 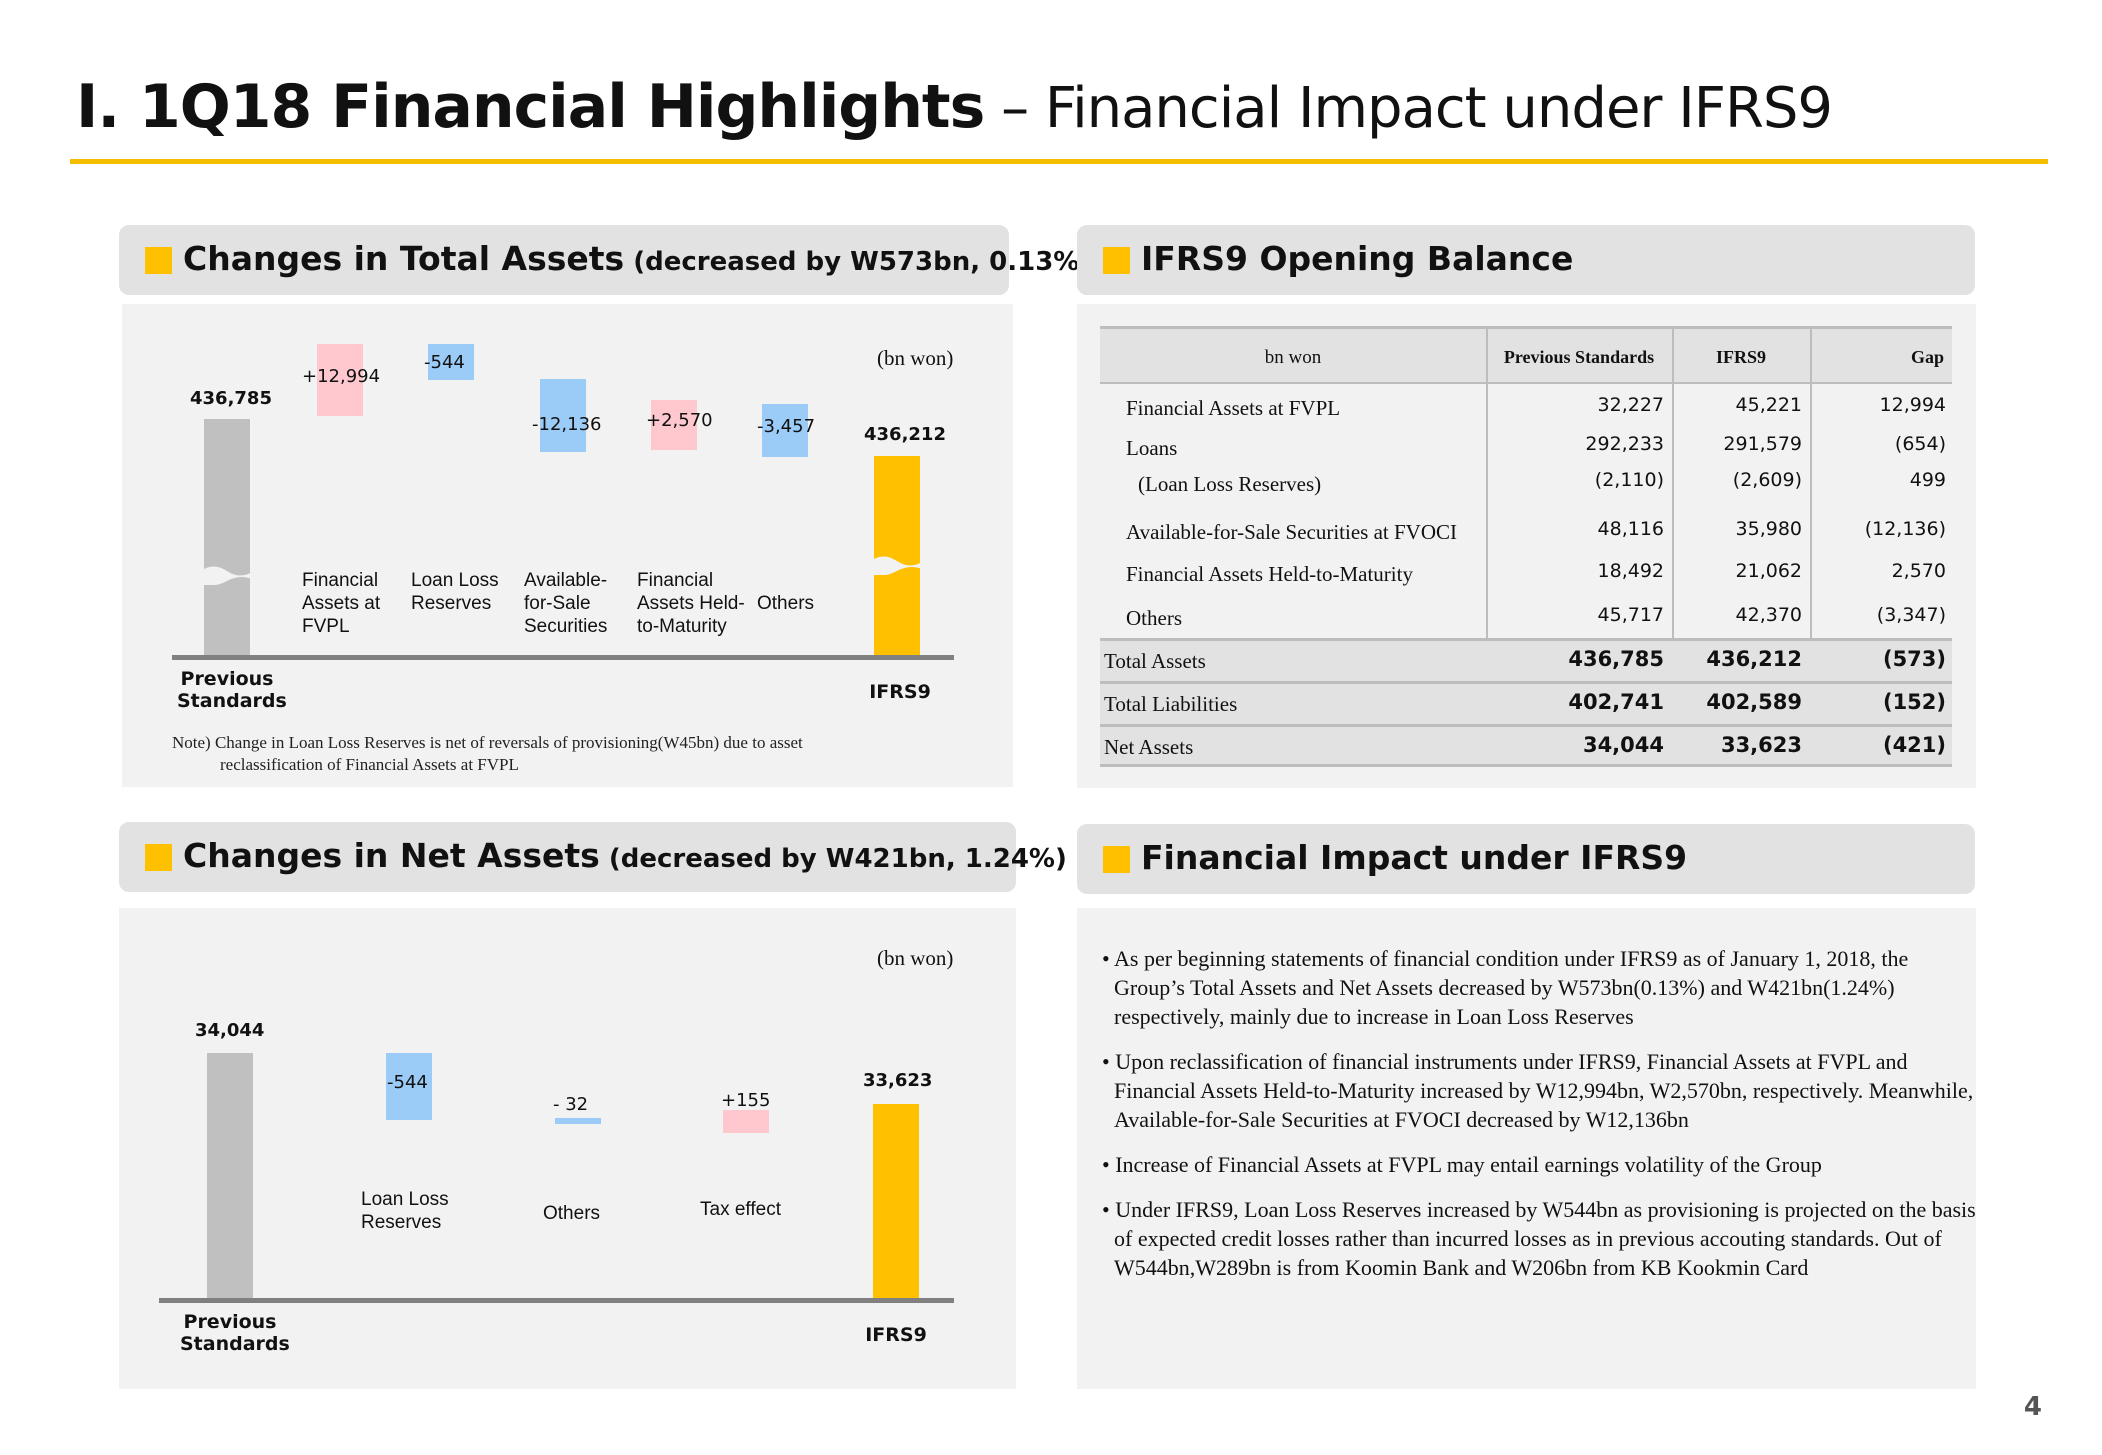 What do you see at coordinates (1152, 448) in the screenshot?
I see `row-label: Loans` at bounding box center [1152, 448].